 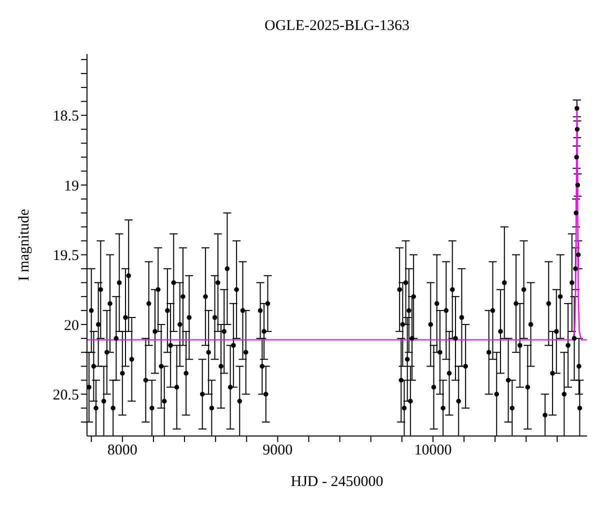 I want to click on x-tick-label: 10000, so click(x=433, y=450).